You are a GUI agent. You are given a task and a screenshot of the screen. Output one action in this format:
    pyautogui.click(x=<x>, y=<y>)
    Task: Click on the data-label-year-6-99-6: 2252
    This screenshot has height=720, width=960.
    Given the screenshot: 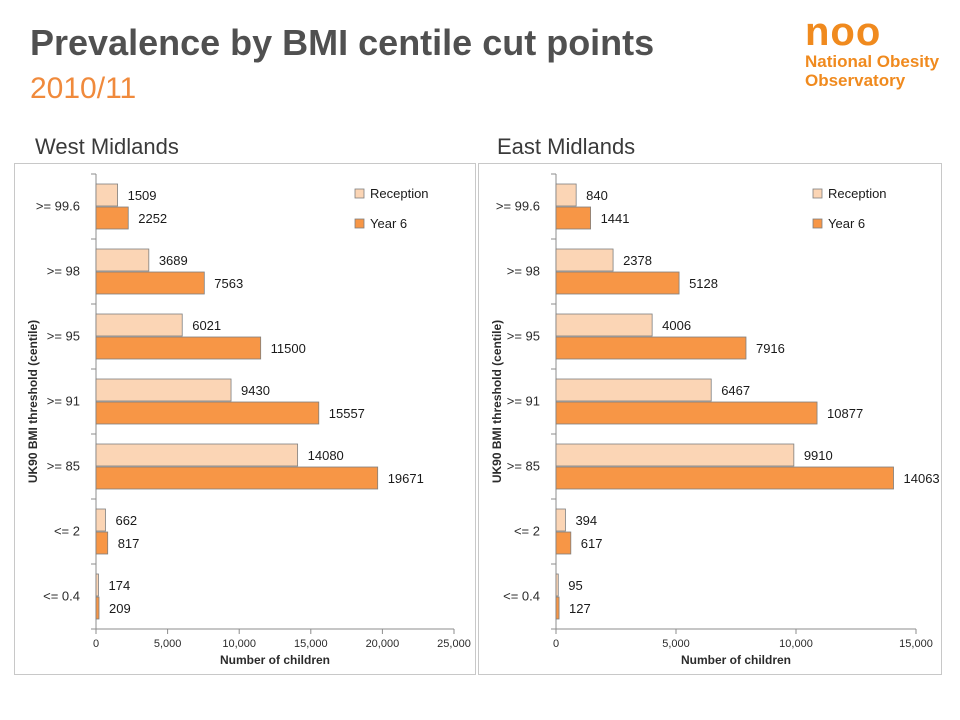 What is the action you would take?
    pyautogui.click(x=152, y=218)
    